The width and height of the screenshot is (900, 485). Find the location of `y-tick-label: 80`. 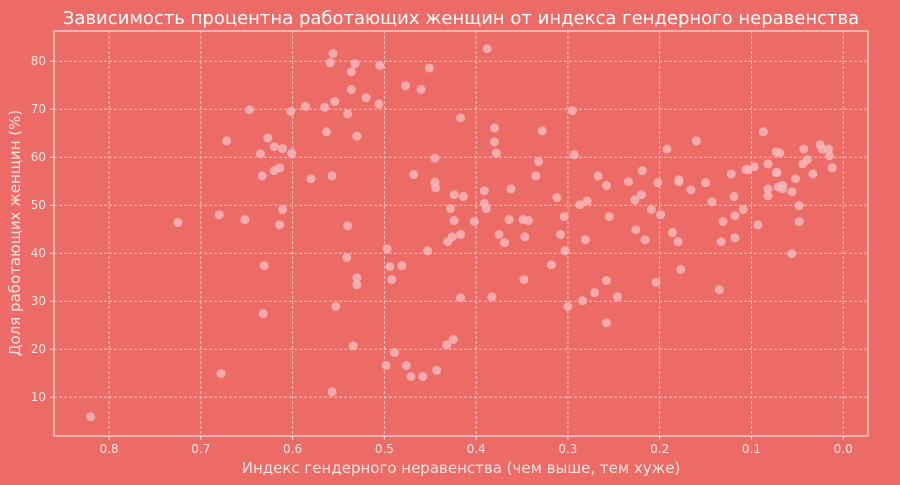

y-tick-label: 80 is located at coordinates (38, 61).